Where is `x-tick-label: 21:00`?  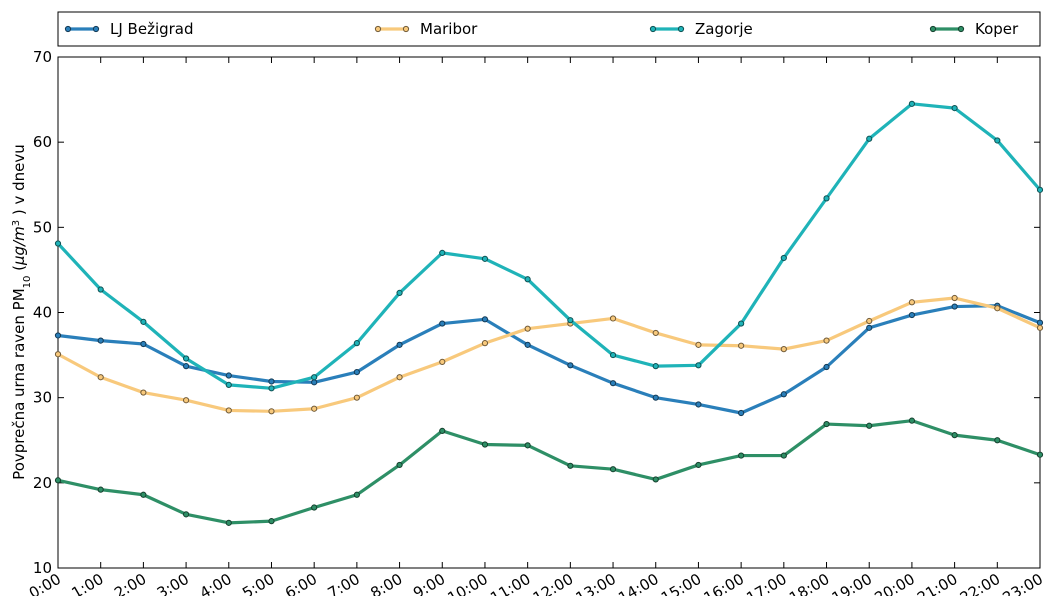
x-tick-label: 21:00 is located at coordinates (937, 583).